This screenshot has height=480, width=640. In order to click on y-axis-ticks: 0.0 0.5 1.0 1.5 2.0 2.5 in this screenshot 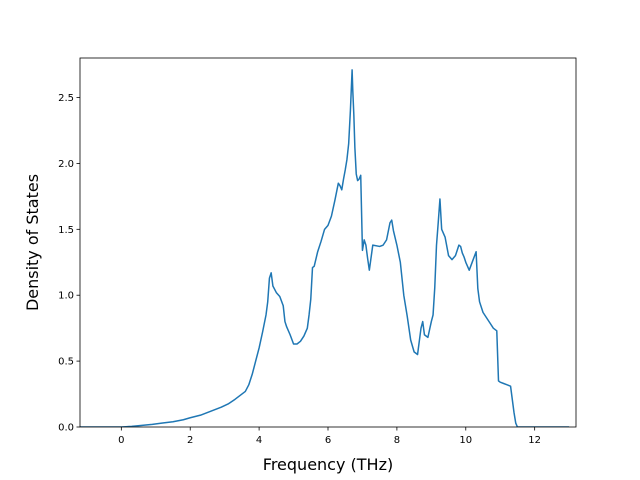, I will do `click(69, 263)`.